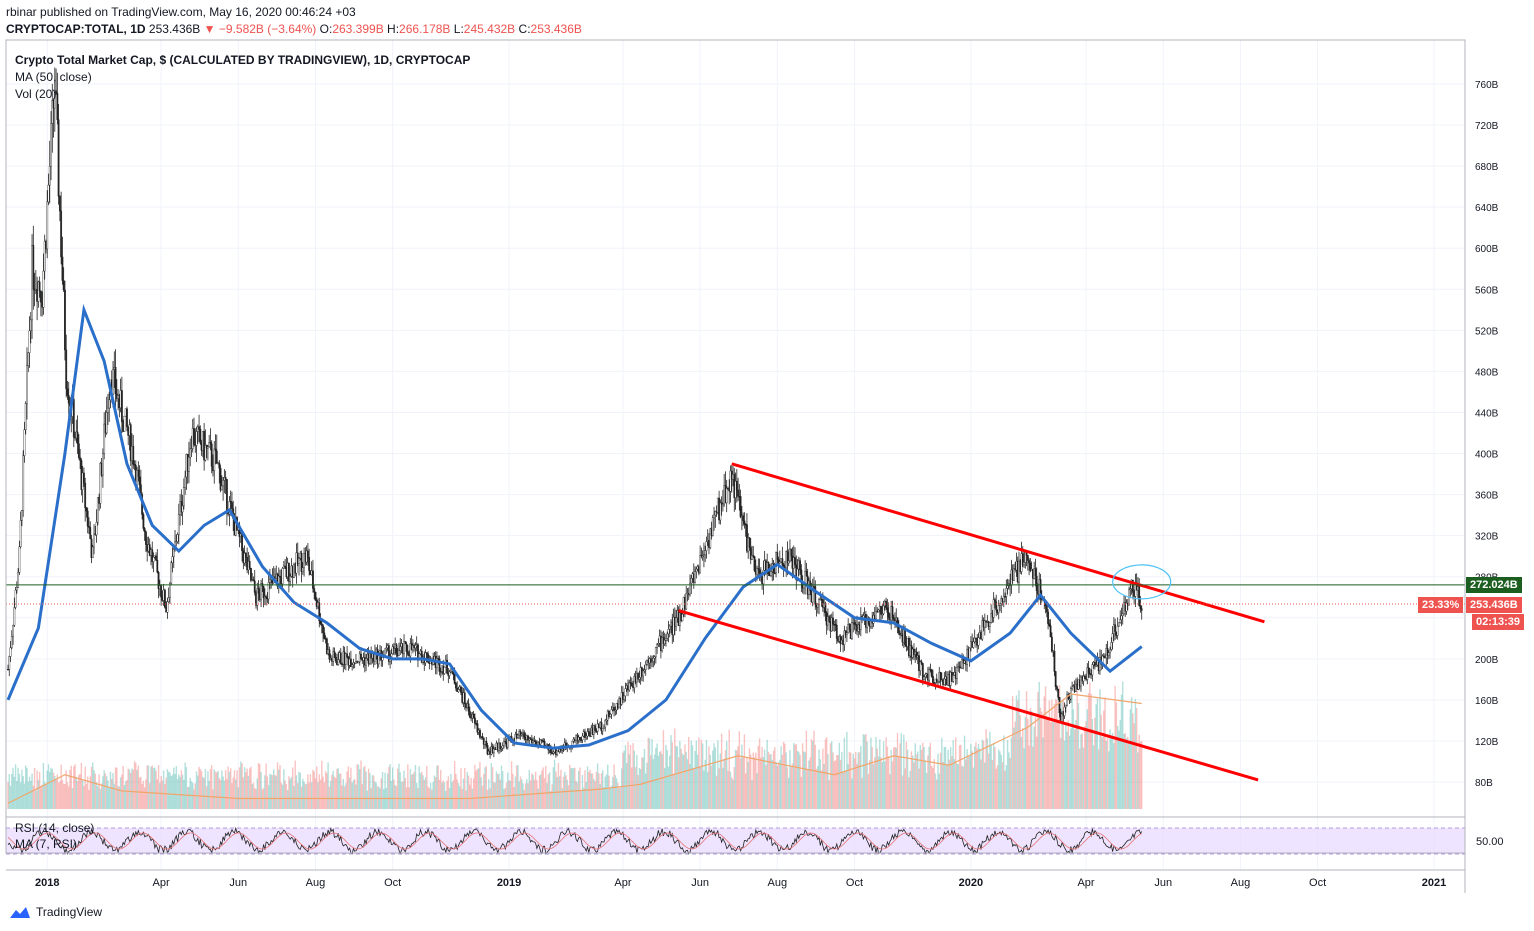 This screenshot has height=931, width=1534. Describe the element at coordinates (326, 29) in the screenshot. I see `open-label: O:` at that location.